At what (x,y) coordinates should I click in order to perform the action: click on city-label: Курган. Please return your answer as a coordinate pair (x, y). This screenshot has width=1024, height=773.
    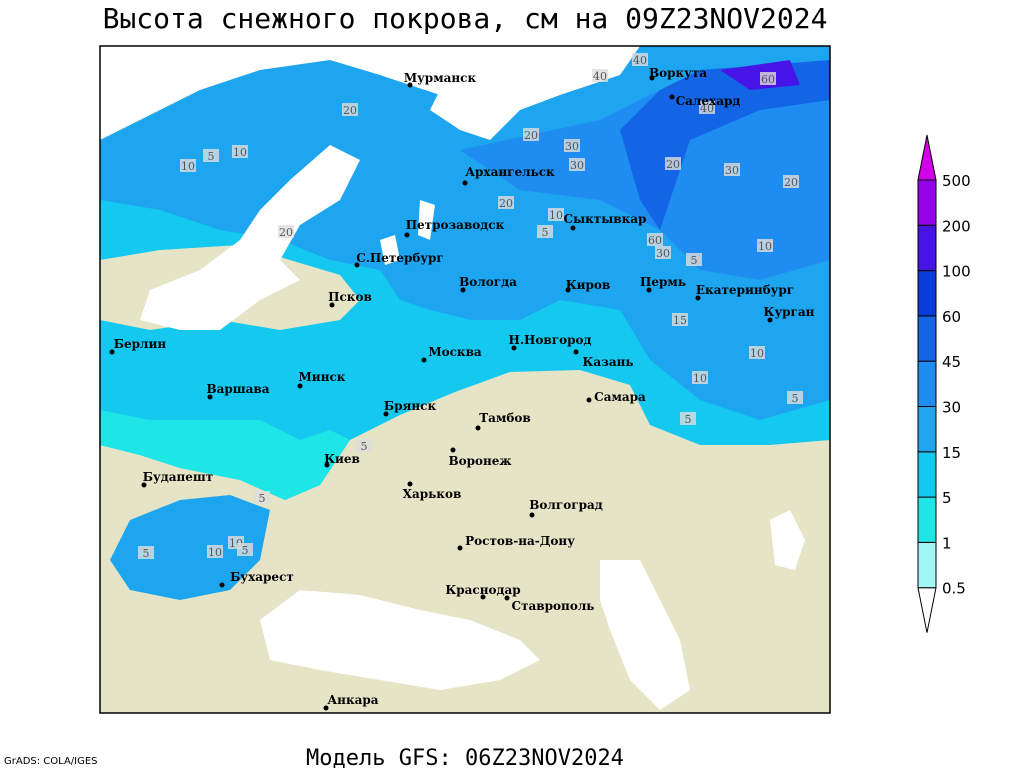
    Looking at the image, I should click on (789, 312).